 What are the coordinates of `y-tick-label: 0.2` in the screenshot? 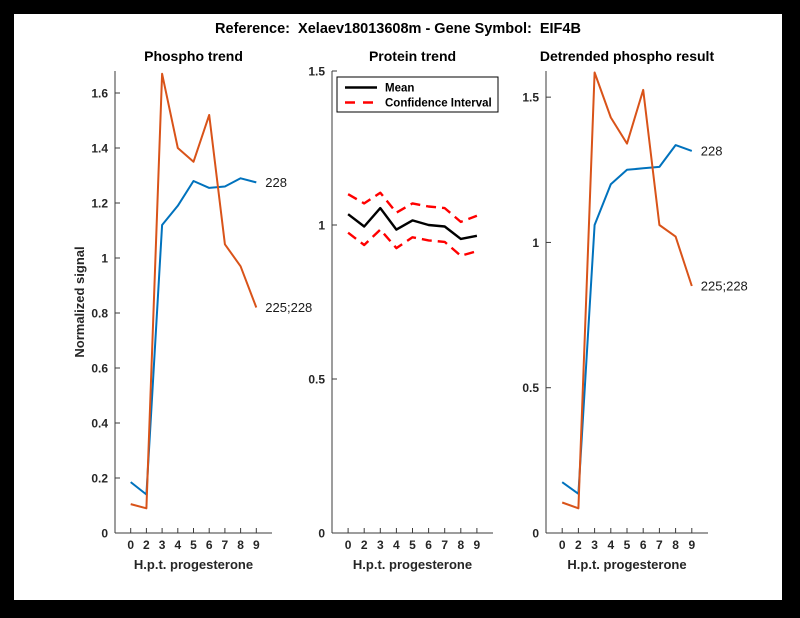 It's located at (99, 479).